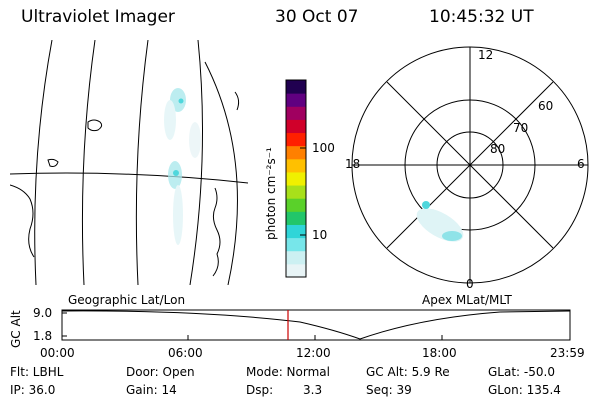 This screenshot has height=400, width=600. Describe the element at coordinates (160, 372) in the screenshot. I see `door-info: Door: Open` at that location.